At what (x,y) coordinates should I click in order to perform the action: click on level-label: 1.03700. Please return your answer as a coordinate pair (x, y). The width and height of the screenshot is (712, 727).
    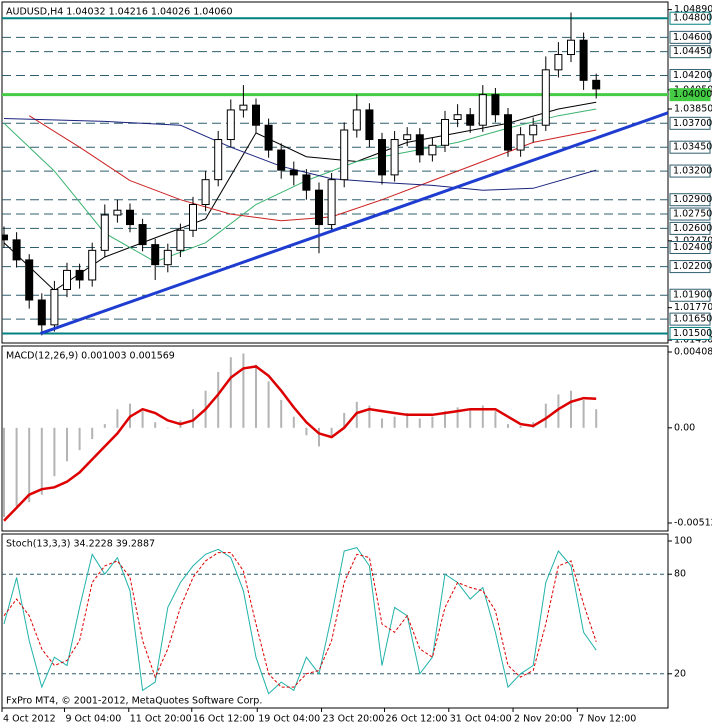
    Looking at the image, I should click on (692, 123).